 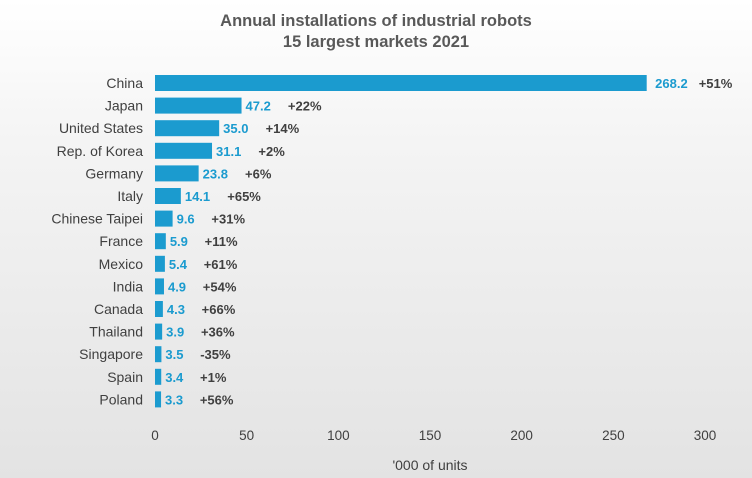 What do you see at coordinates (197, 196) in the screenshot?
I see `value-label-5: 14.1` at bounding box center [197, 196].